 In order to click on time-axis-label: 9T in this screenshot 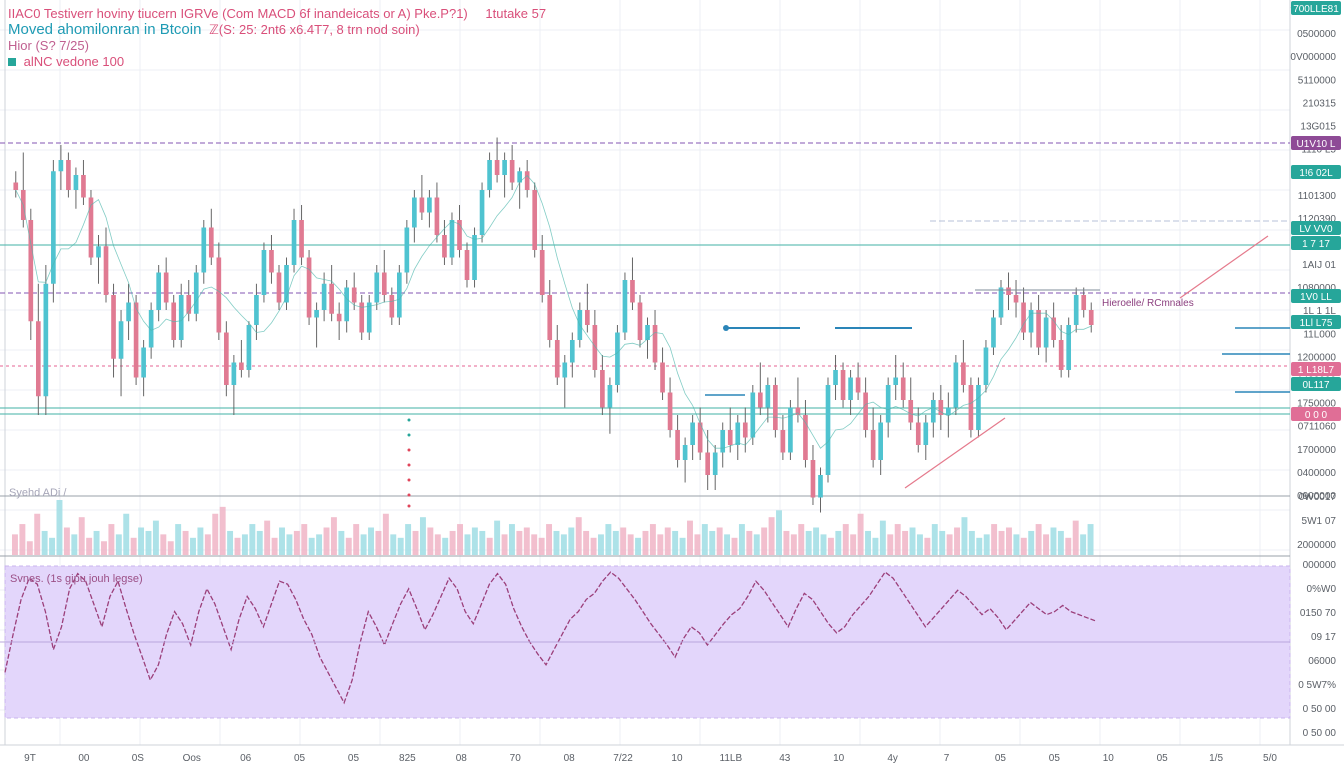, I will do `click(30, 758)`.